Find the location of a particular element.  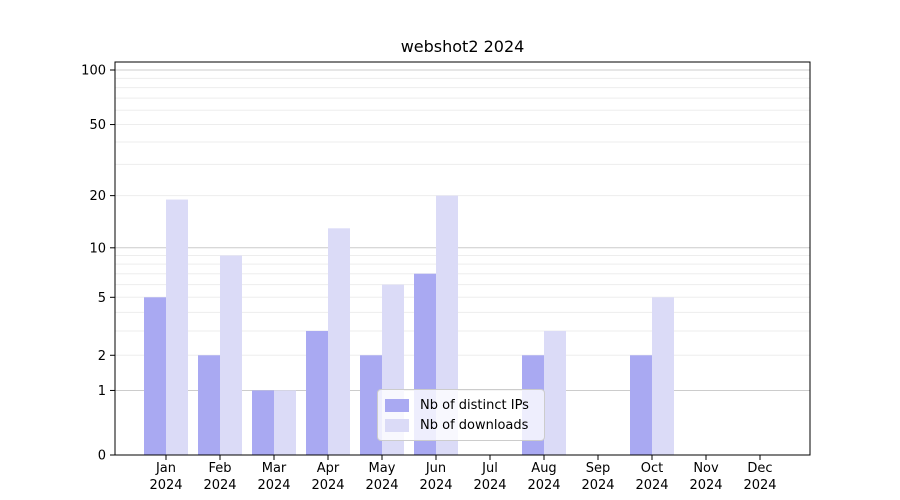

x-tick-label-month: Apr is located at coordinates (328, 468).